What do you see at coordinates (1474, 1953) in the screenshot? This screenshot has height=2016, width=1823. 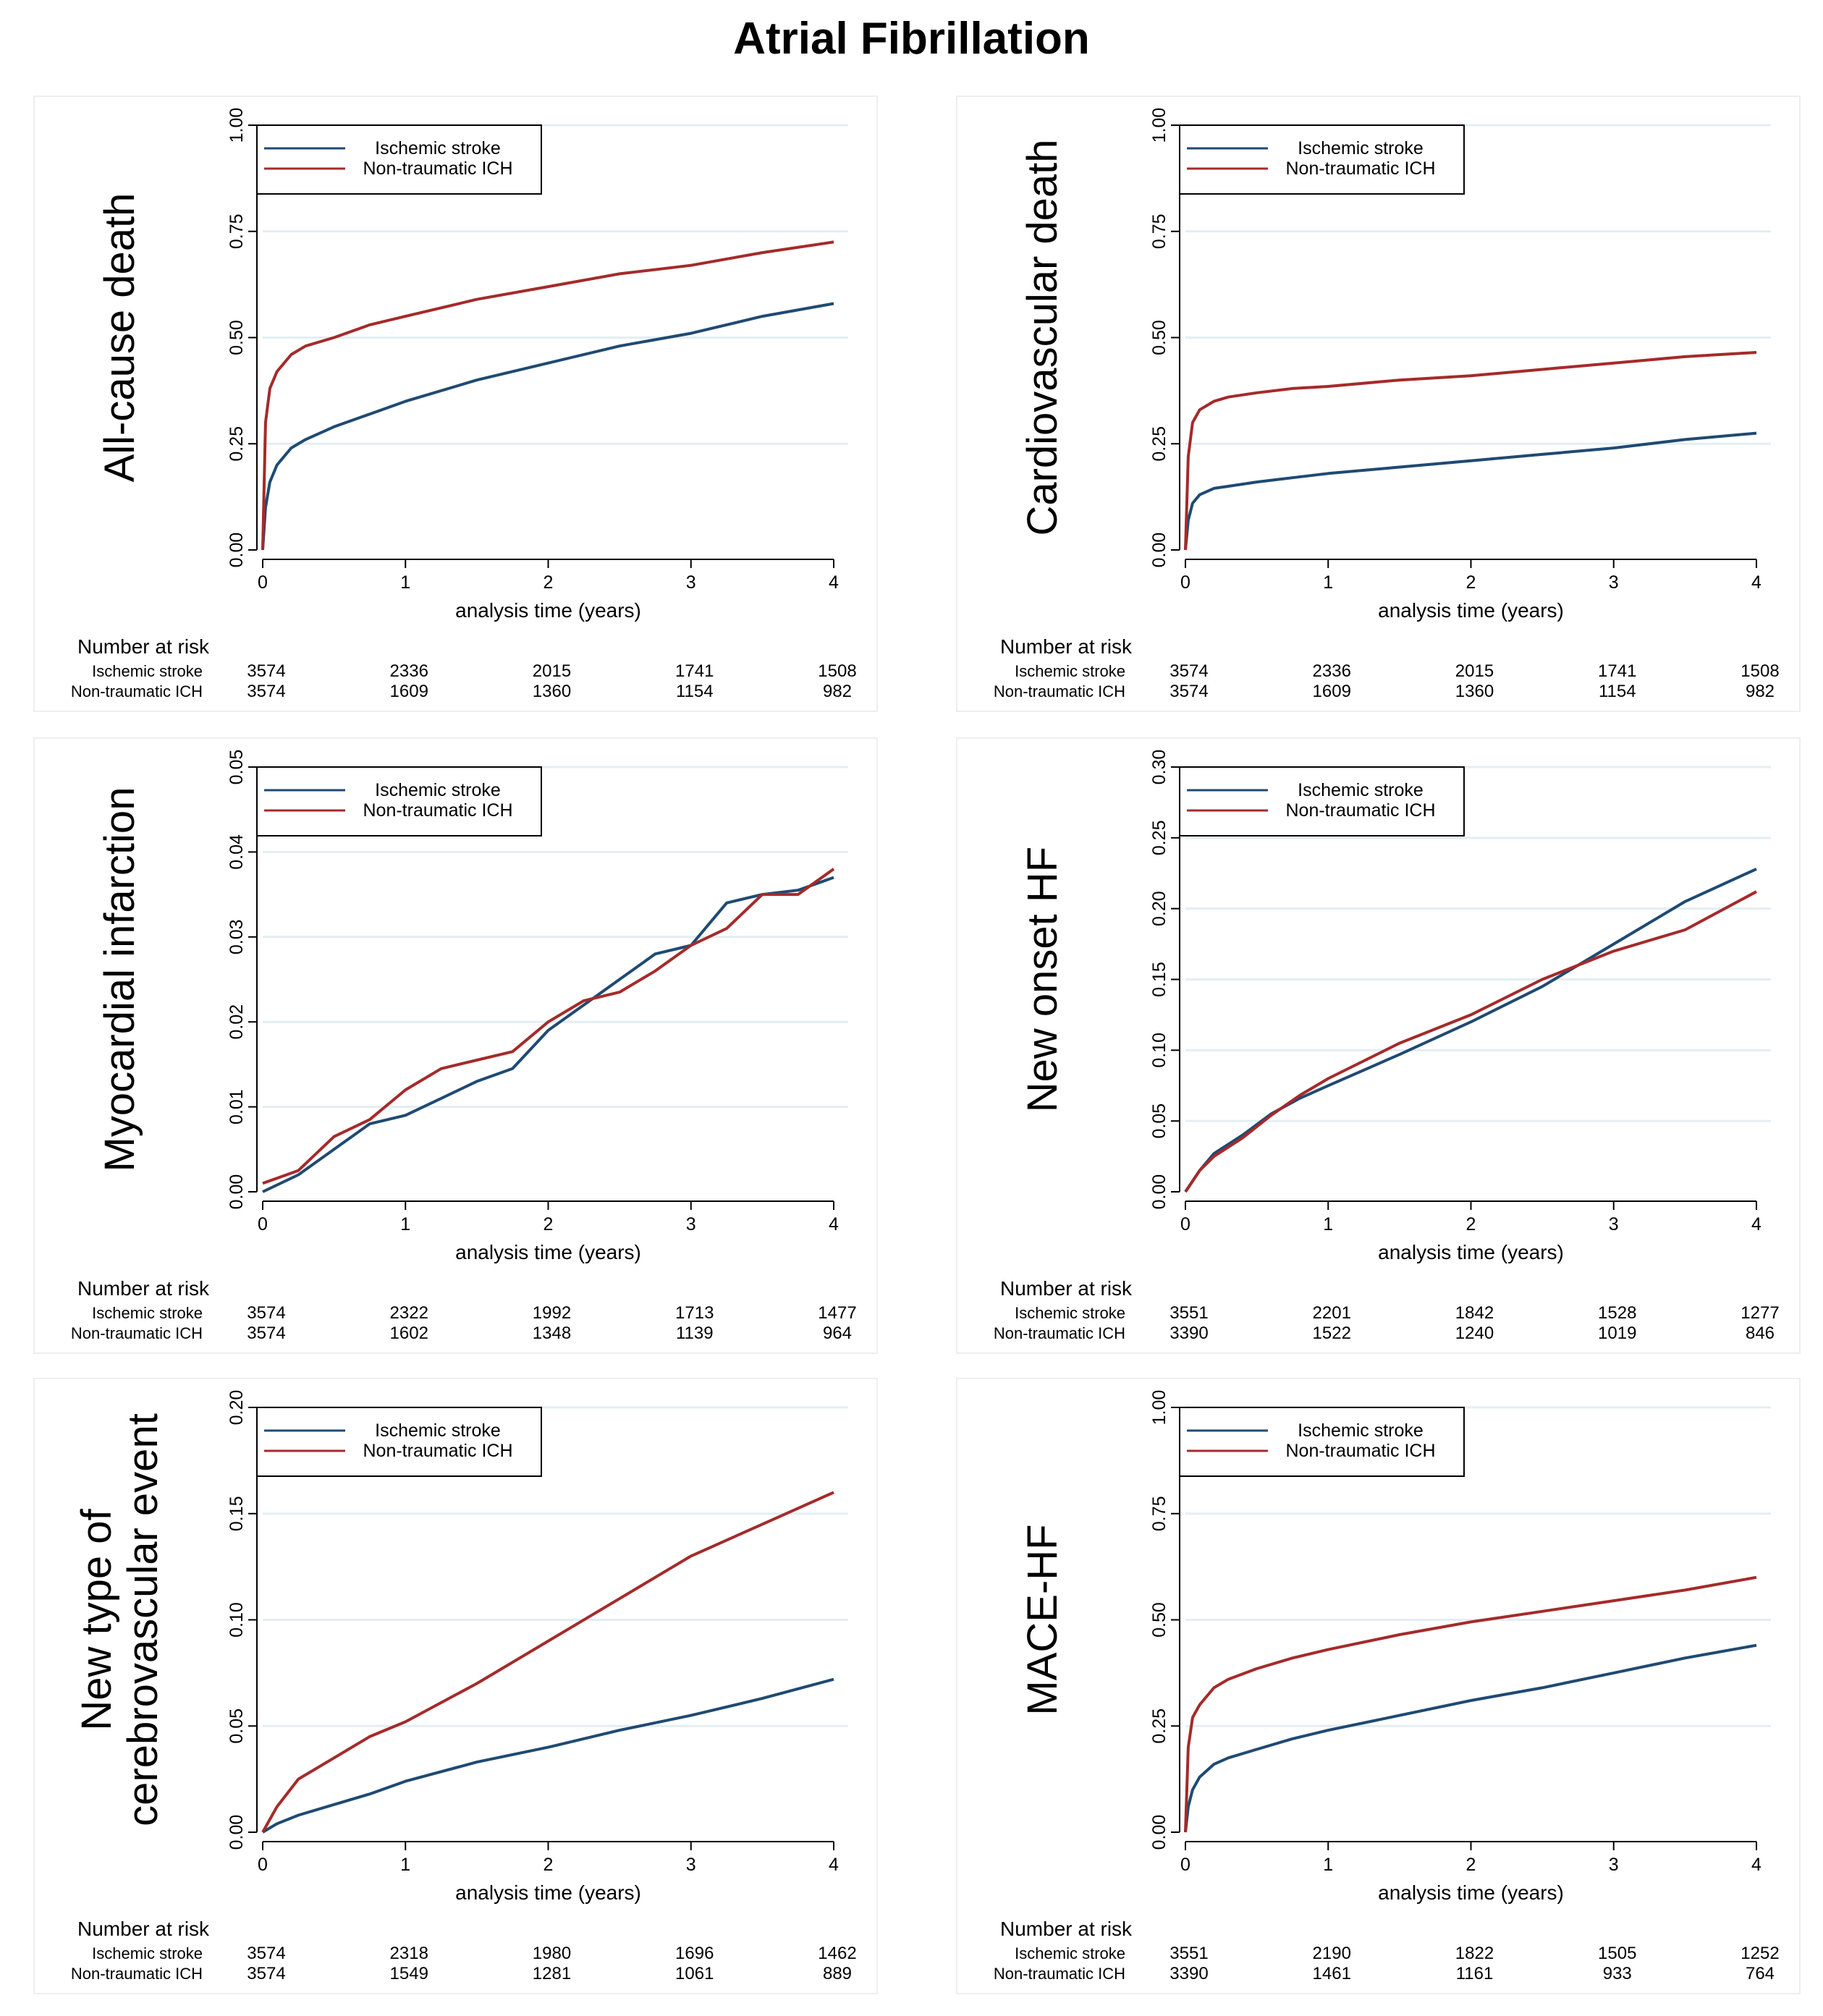 I see `risk-count: 1822` at bounding box center [1474, 1953].